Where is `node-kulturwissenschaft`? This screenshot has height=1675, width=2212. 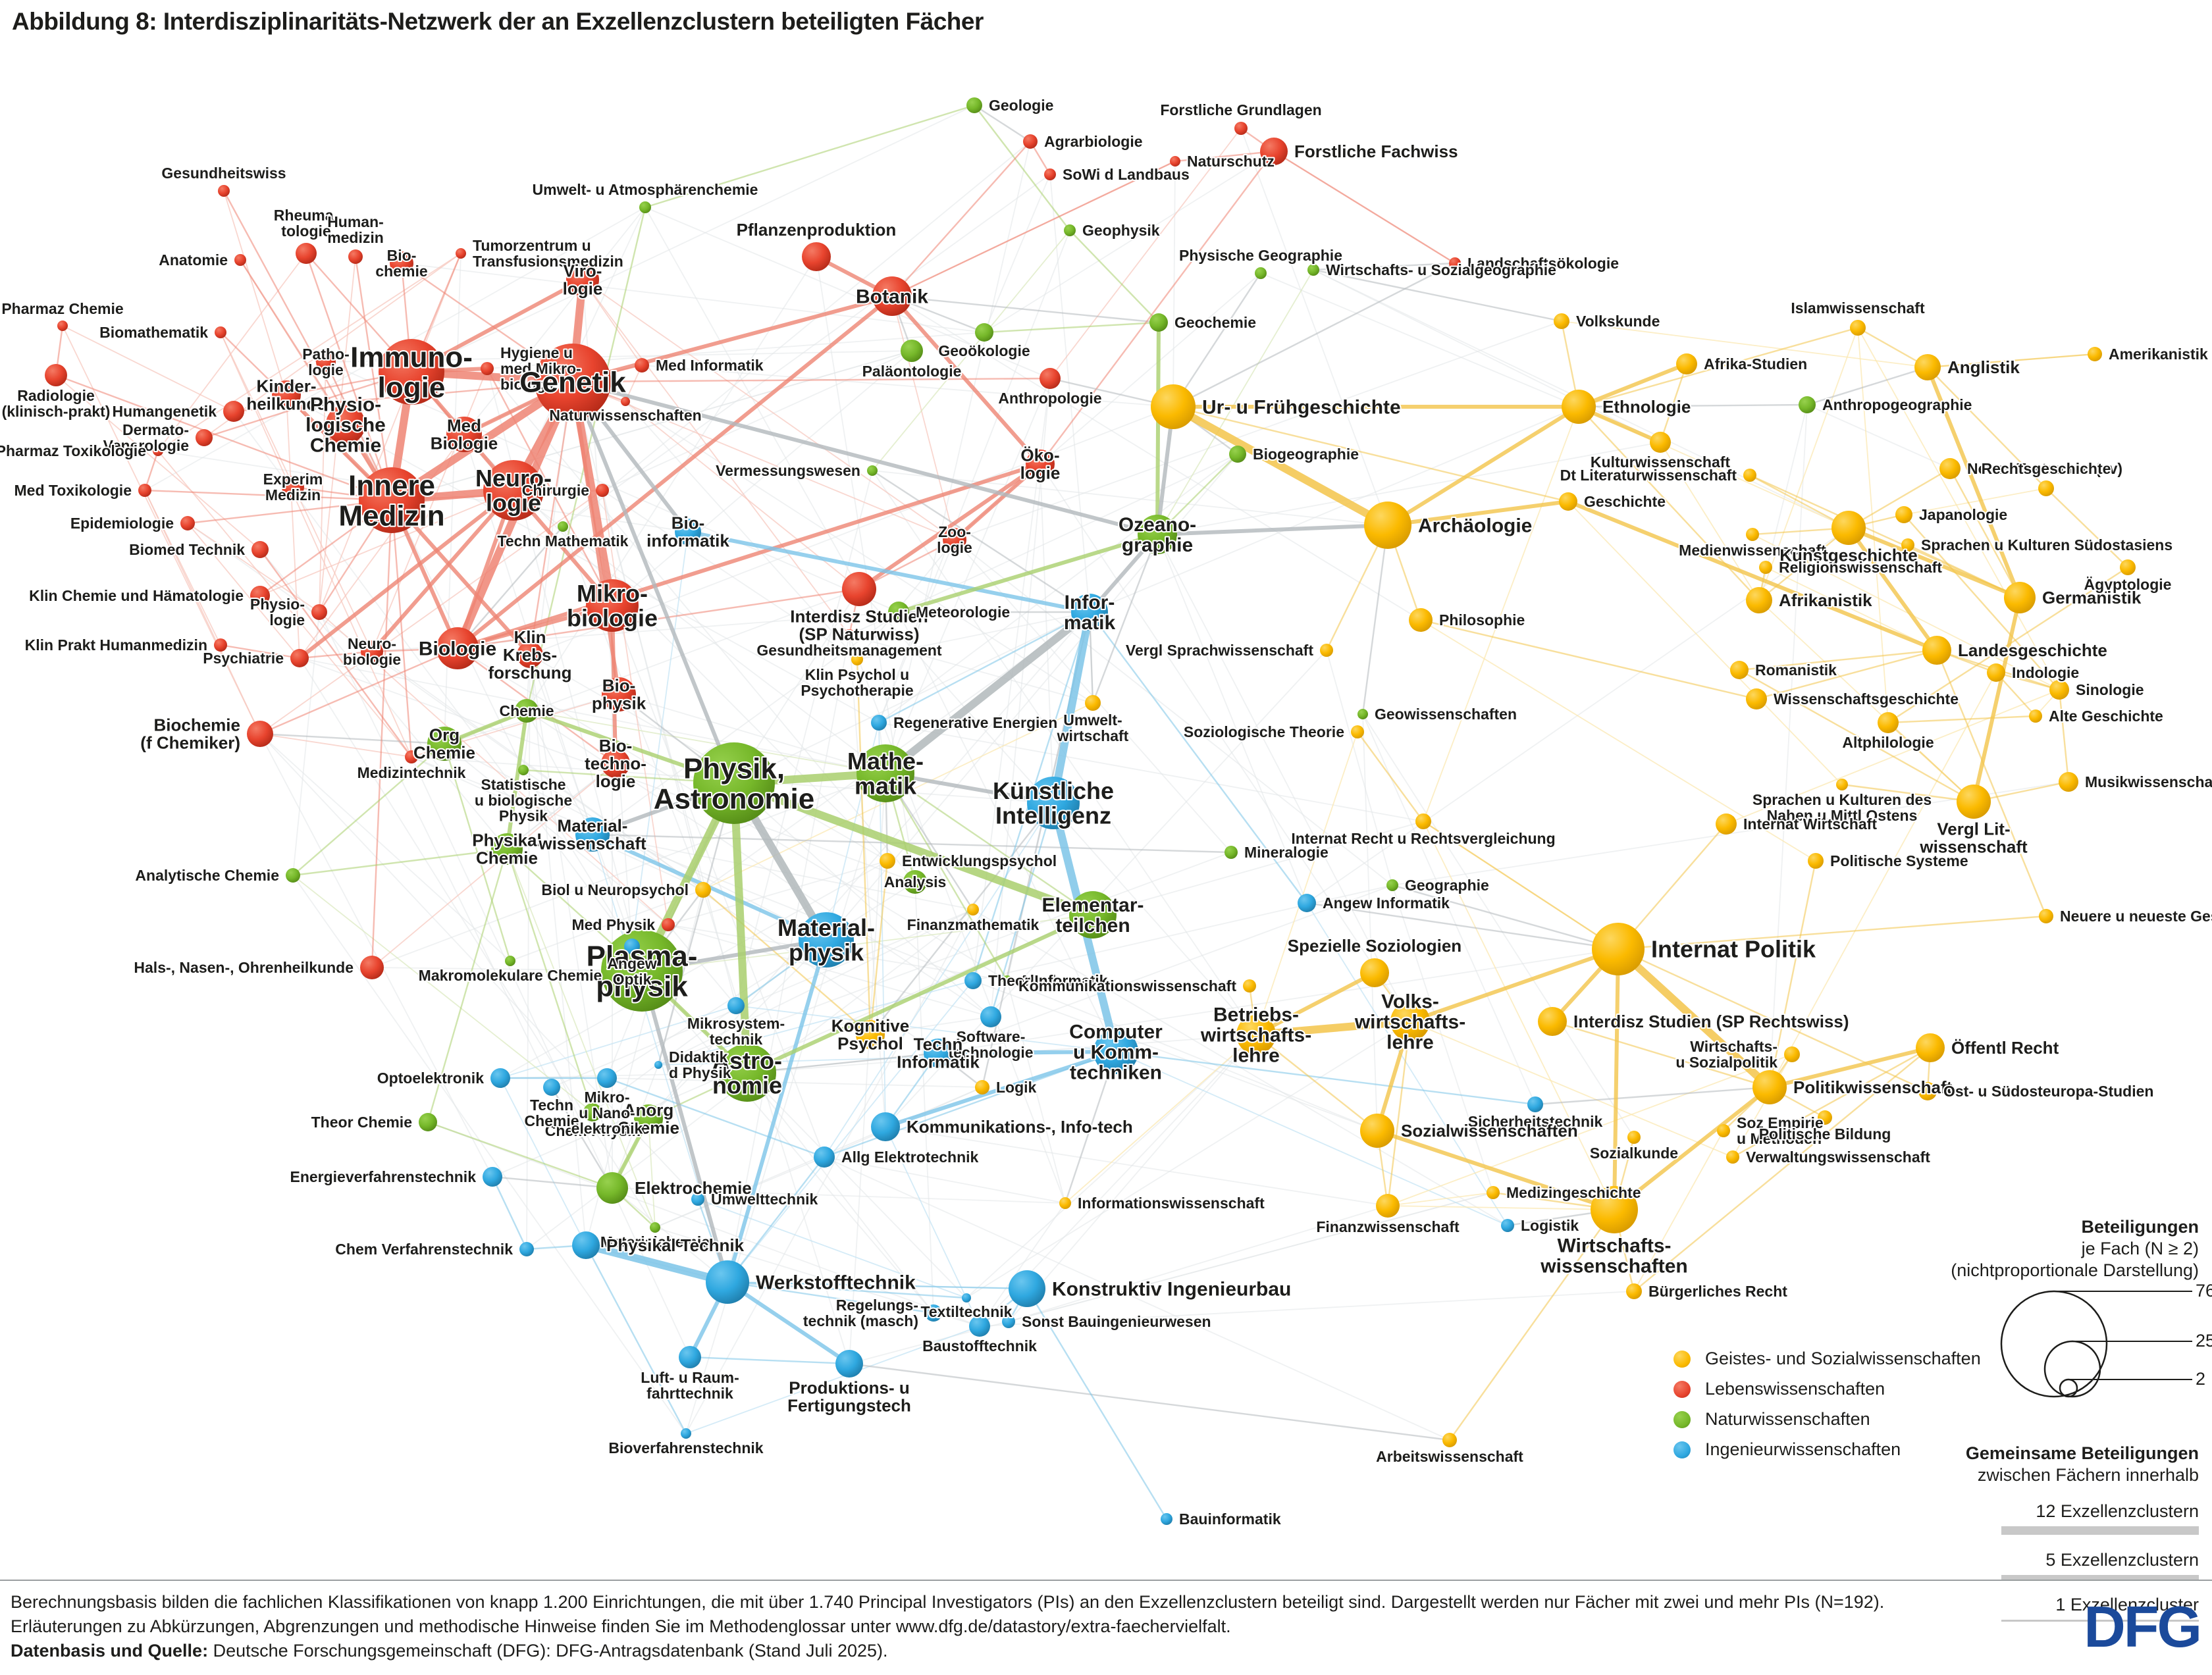 node-kulturwissenschaft is located at coordinates (1660, 442).